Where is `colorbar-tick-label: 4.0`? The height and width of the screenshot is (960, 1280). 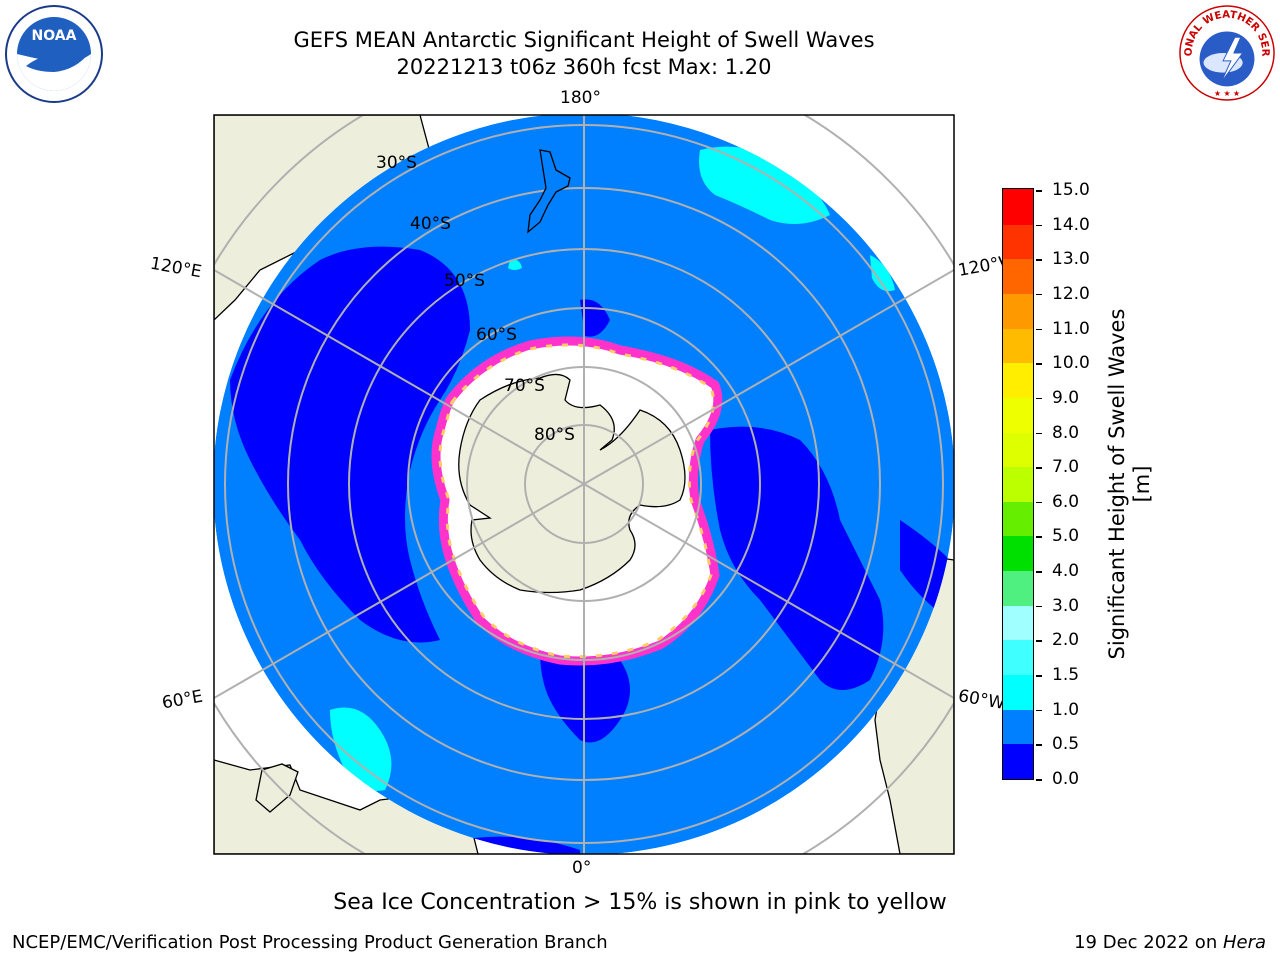 colorbar-tick-label: 4.0 is located at coordinates (1066, 571).